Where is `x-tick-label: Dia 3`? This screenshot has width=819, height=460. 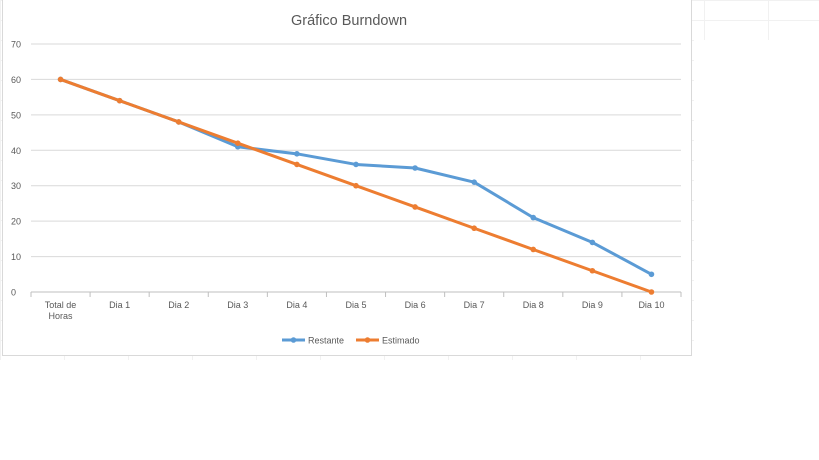
x-tick-label: Dia 3 is located at coordinates (237, 305).